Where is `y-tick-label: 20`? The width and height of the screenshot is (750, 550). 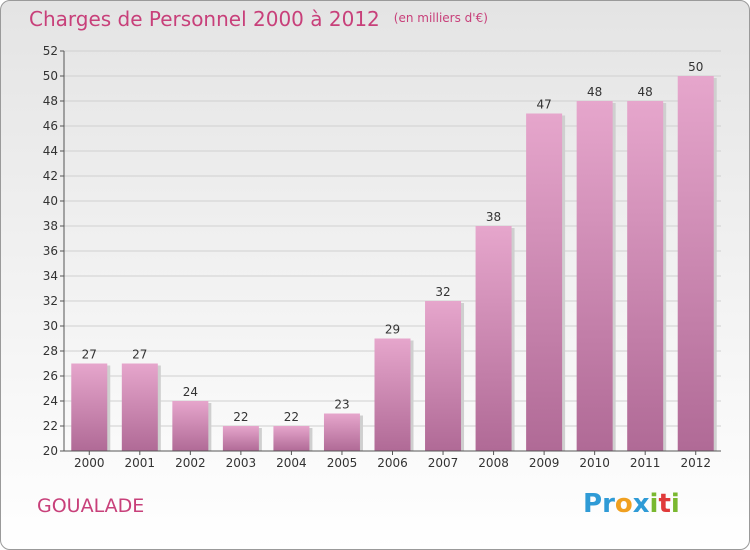
y-tick-label: 20 is located at coordinates (50, 451).